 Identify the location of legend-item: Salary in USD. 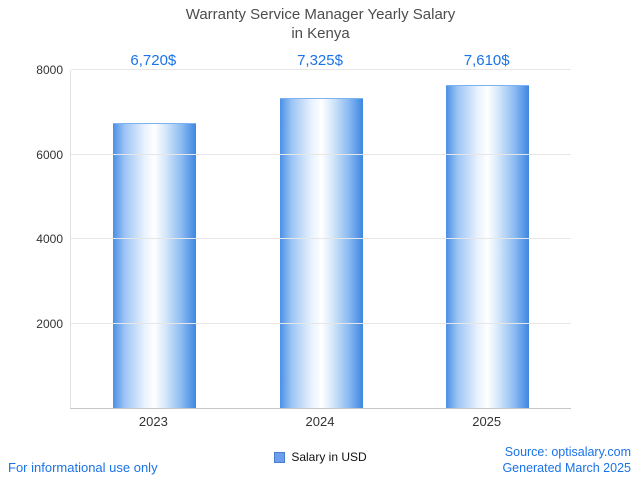
(320, 457).